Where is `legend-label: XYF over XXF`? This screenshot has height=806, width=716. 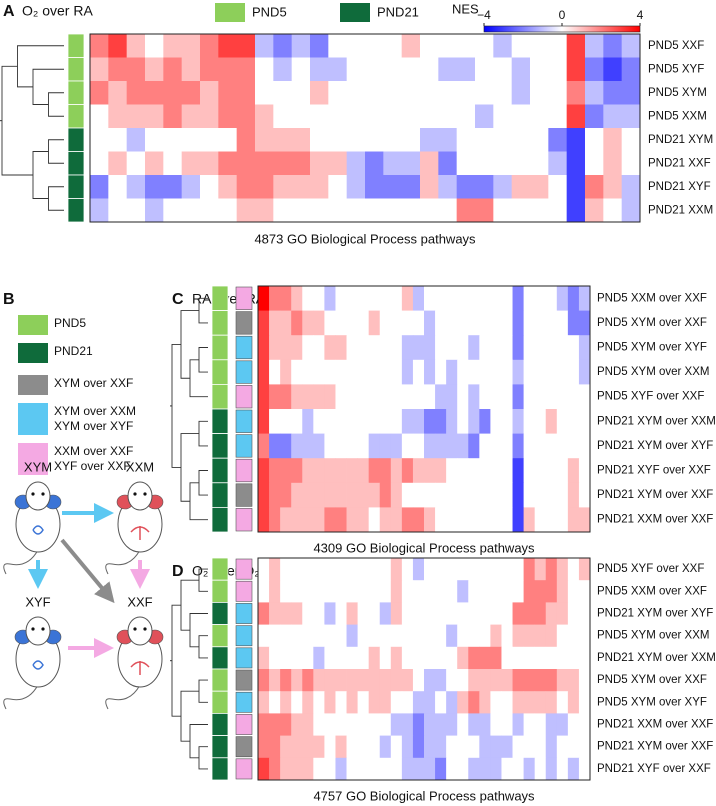
legend-label: XYF over XXF is located at coordinates (92, 466).